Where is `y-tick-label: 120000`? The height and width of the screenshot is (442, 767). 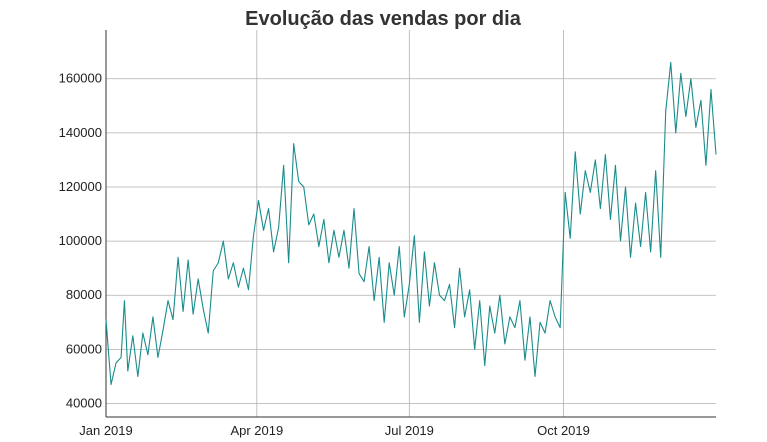 y-tick-label: 120000 is located at coordinates (80, 186).